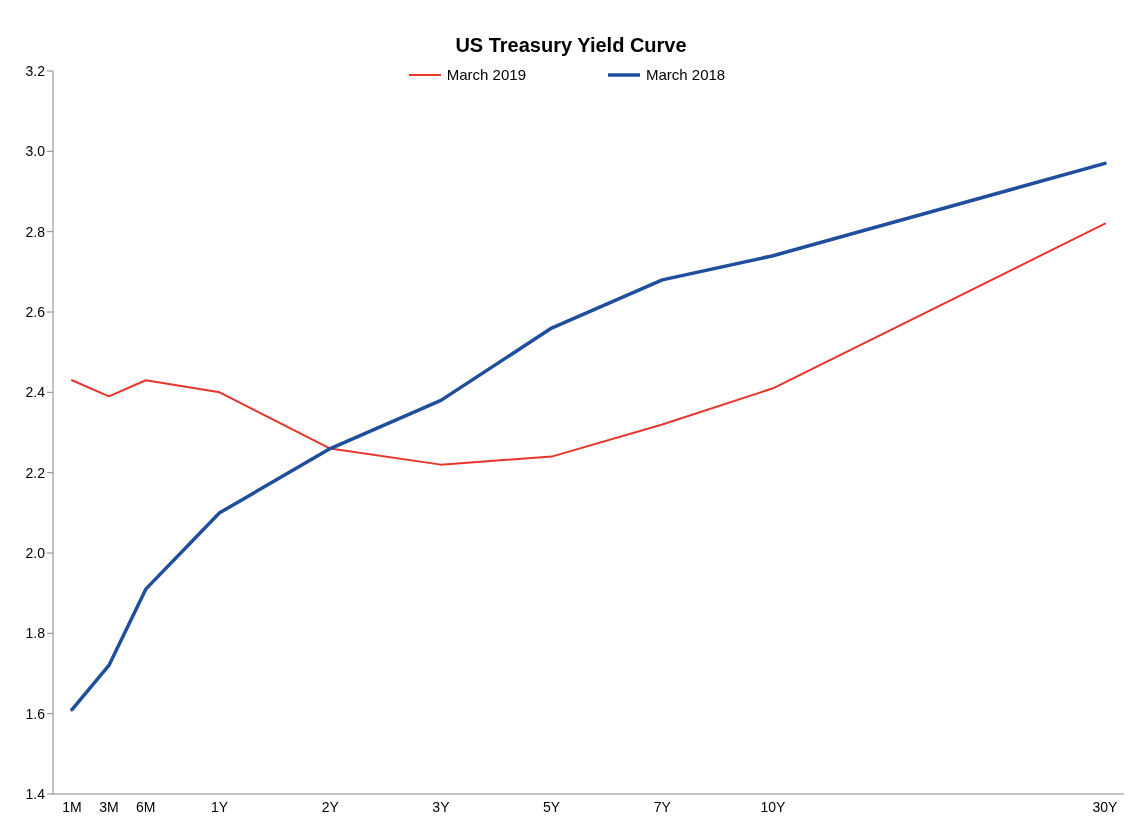 The width and height of the screenshot is (1142, 832). Describe the element at coordinates (146, 806) in the screenshot. I see `x-tick-label: 6M` at that location.